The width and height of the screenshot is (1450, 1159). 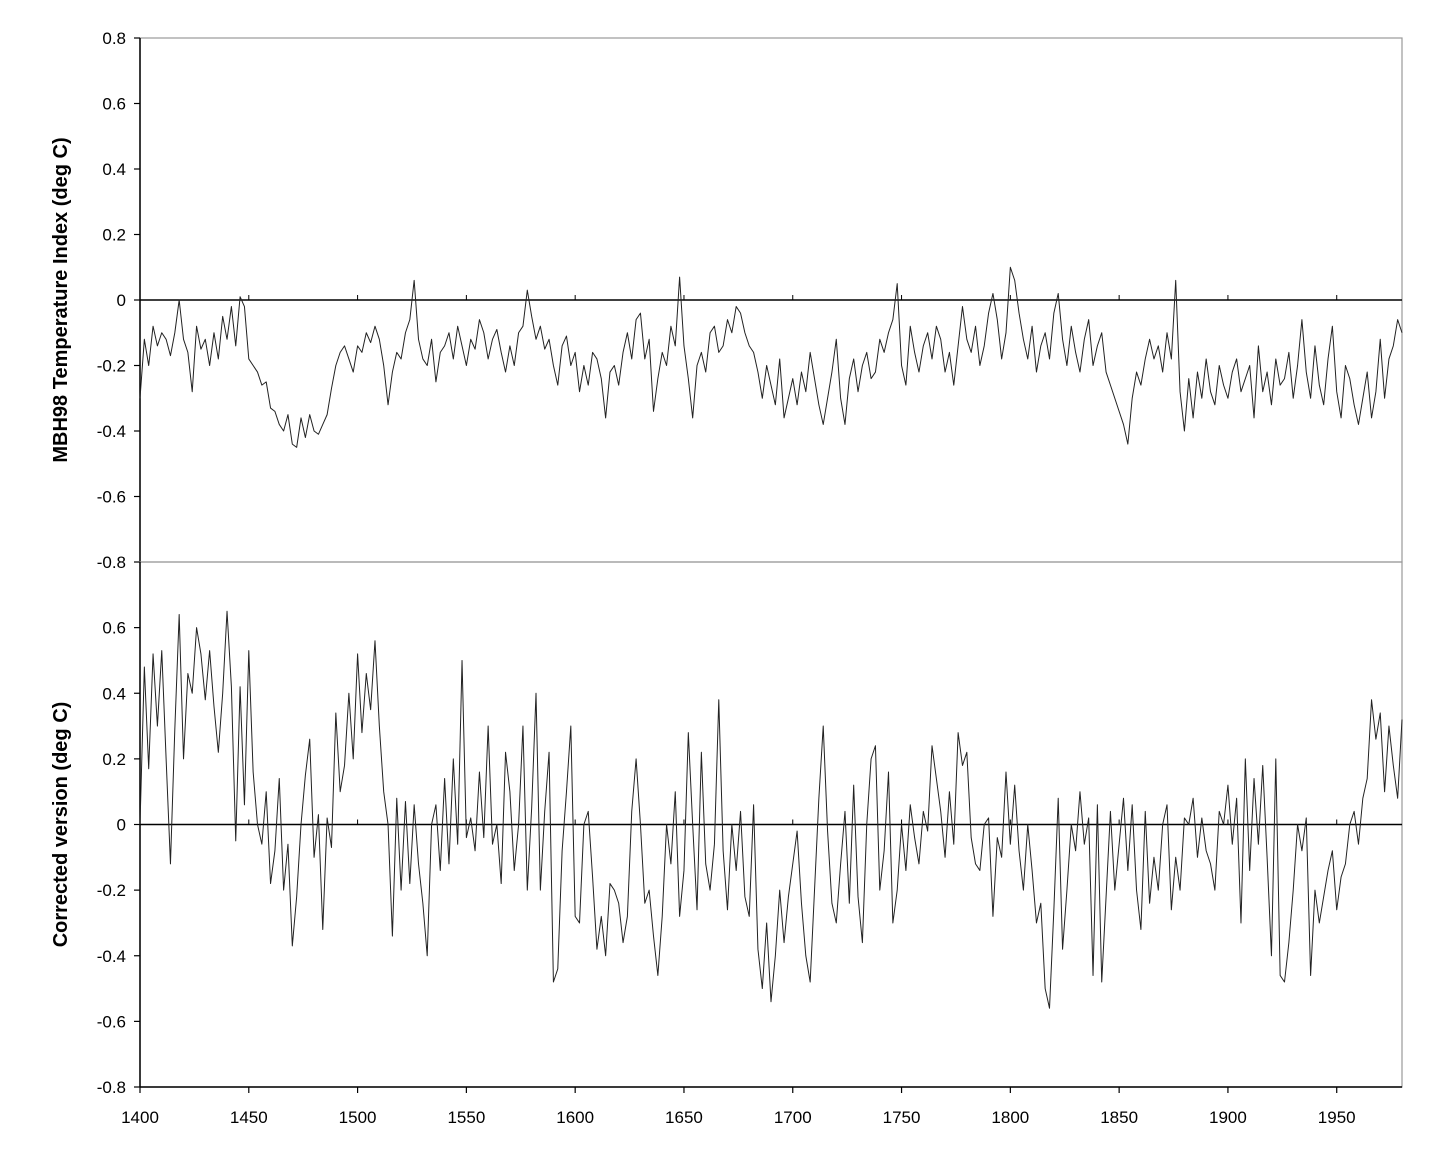 I want to click on x-tick-label: 1750, so click(x=902, y=1117).